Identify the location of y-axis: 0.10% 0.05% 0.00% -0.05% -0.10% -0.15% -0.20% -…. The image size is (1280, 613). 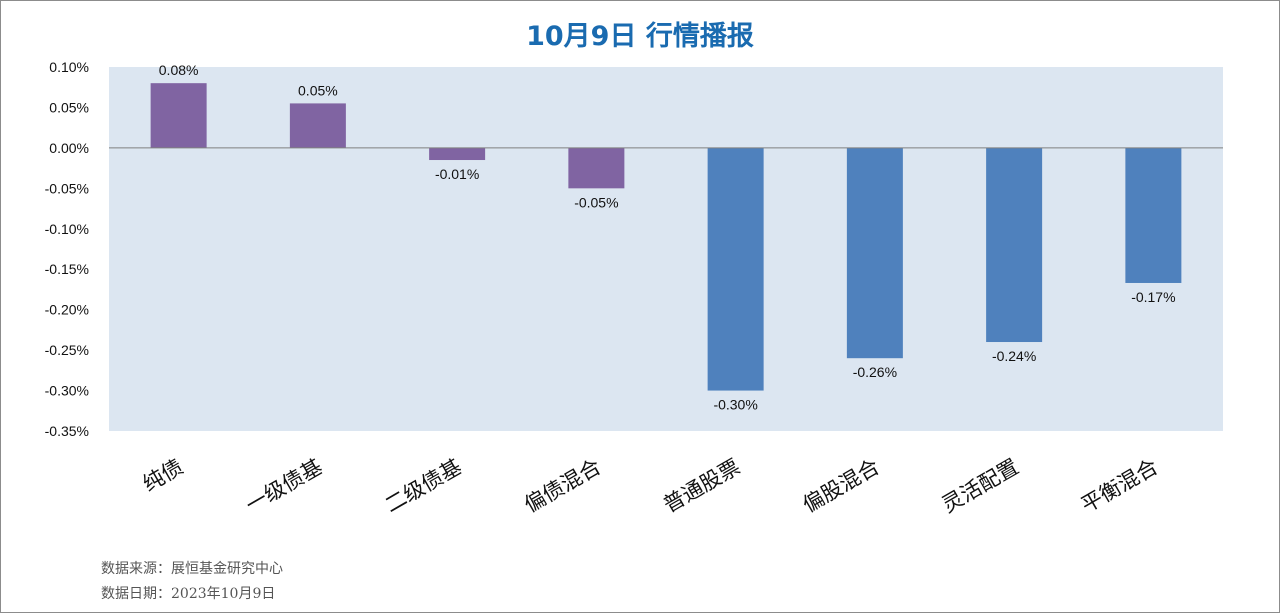
(67, 249).